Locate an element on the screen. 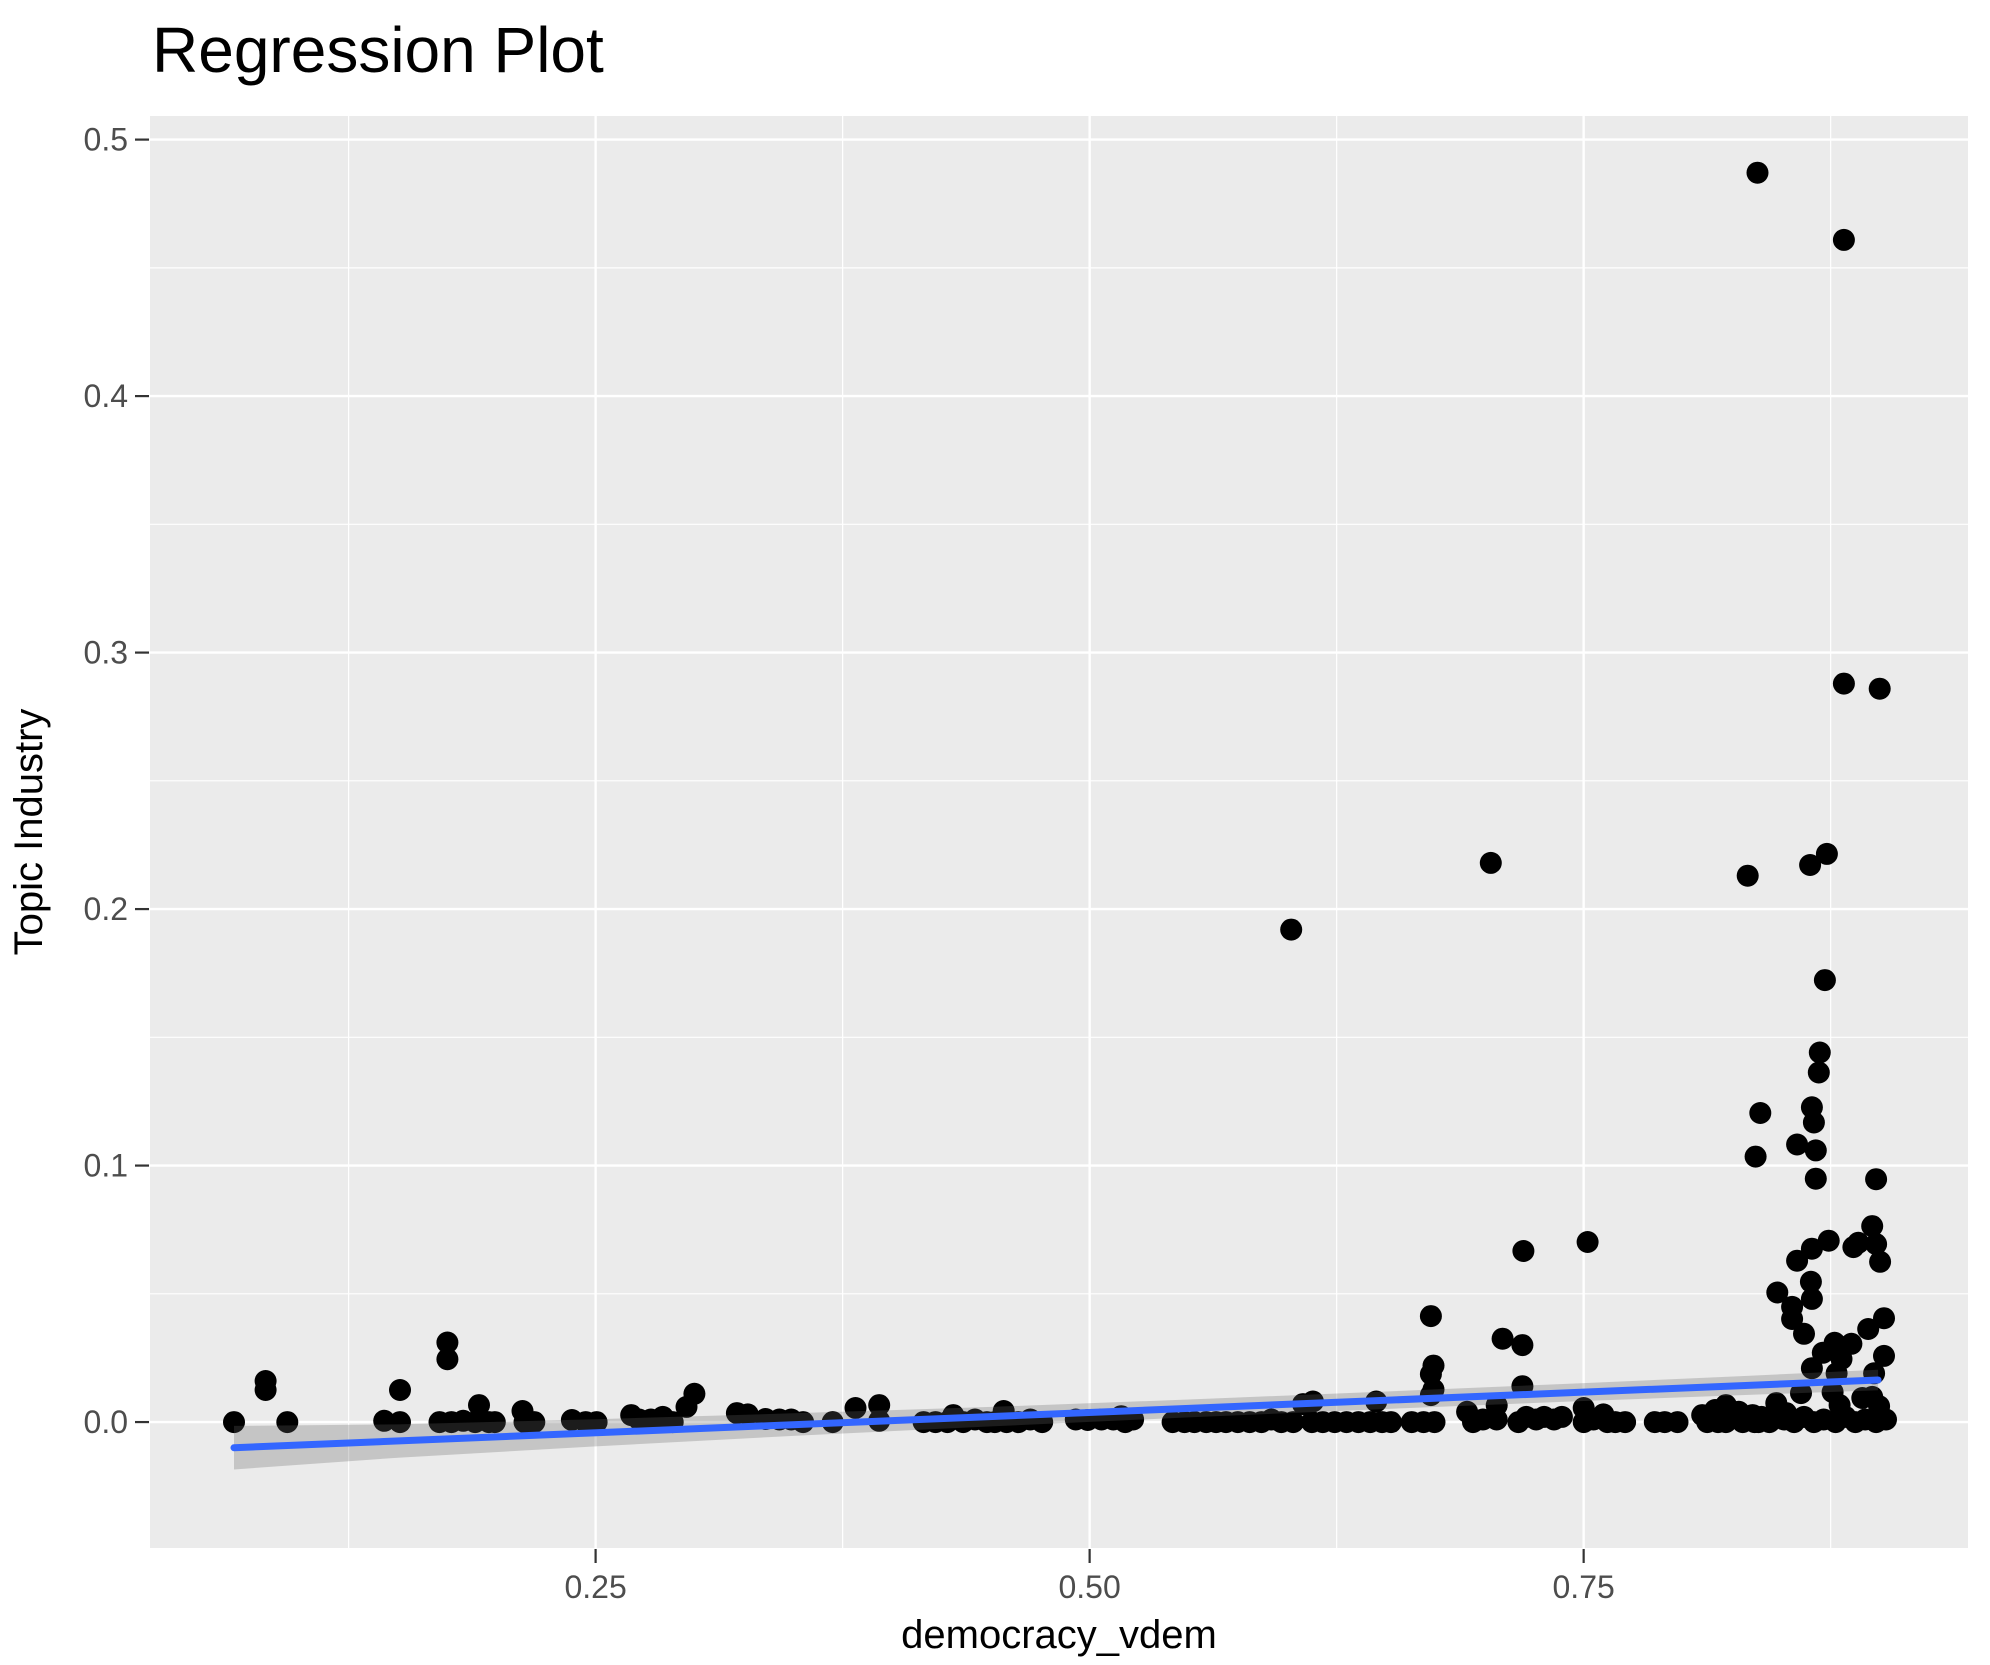  x-axis-title: democracy_vdem is located at coordinates (1059, 1635).